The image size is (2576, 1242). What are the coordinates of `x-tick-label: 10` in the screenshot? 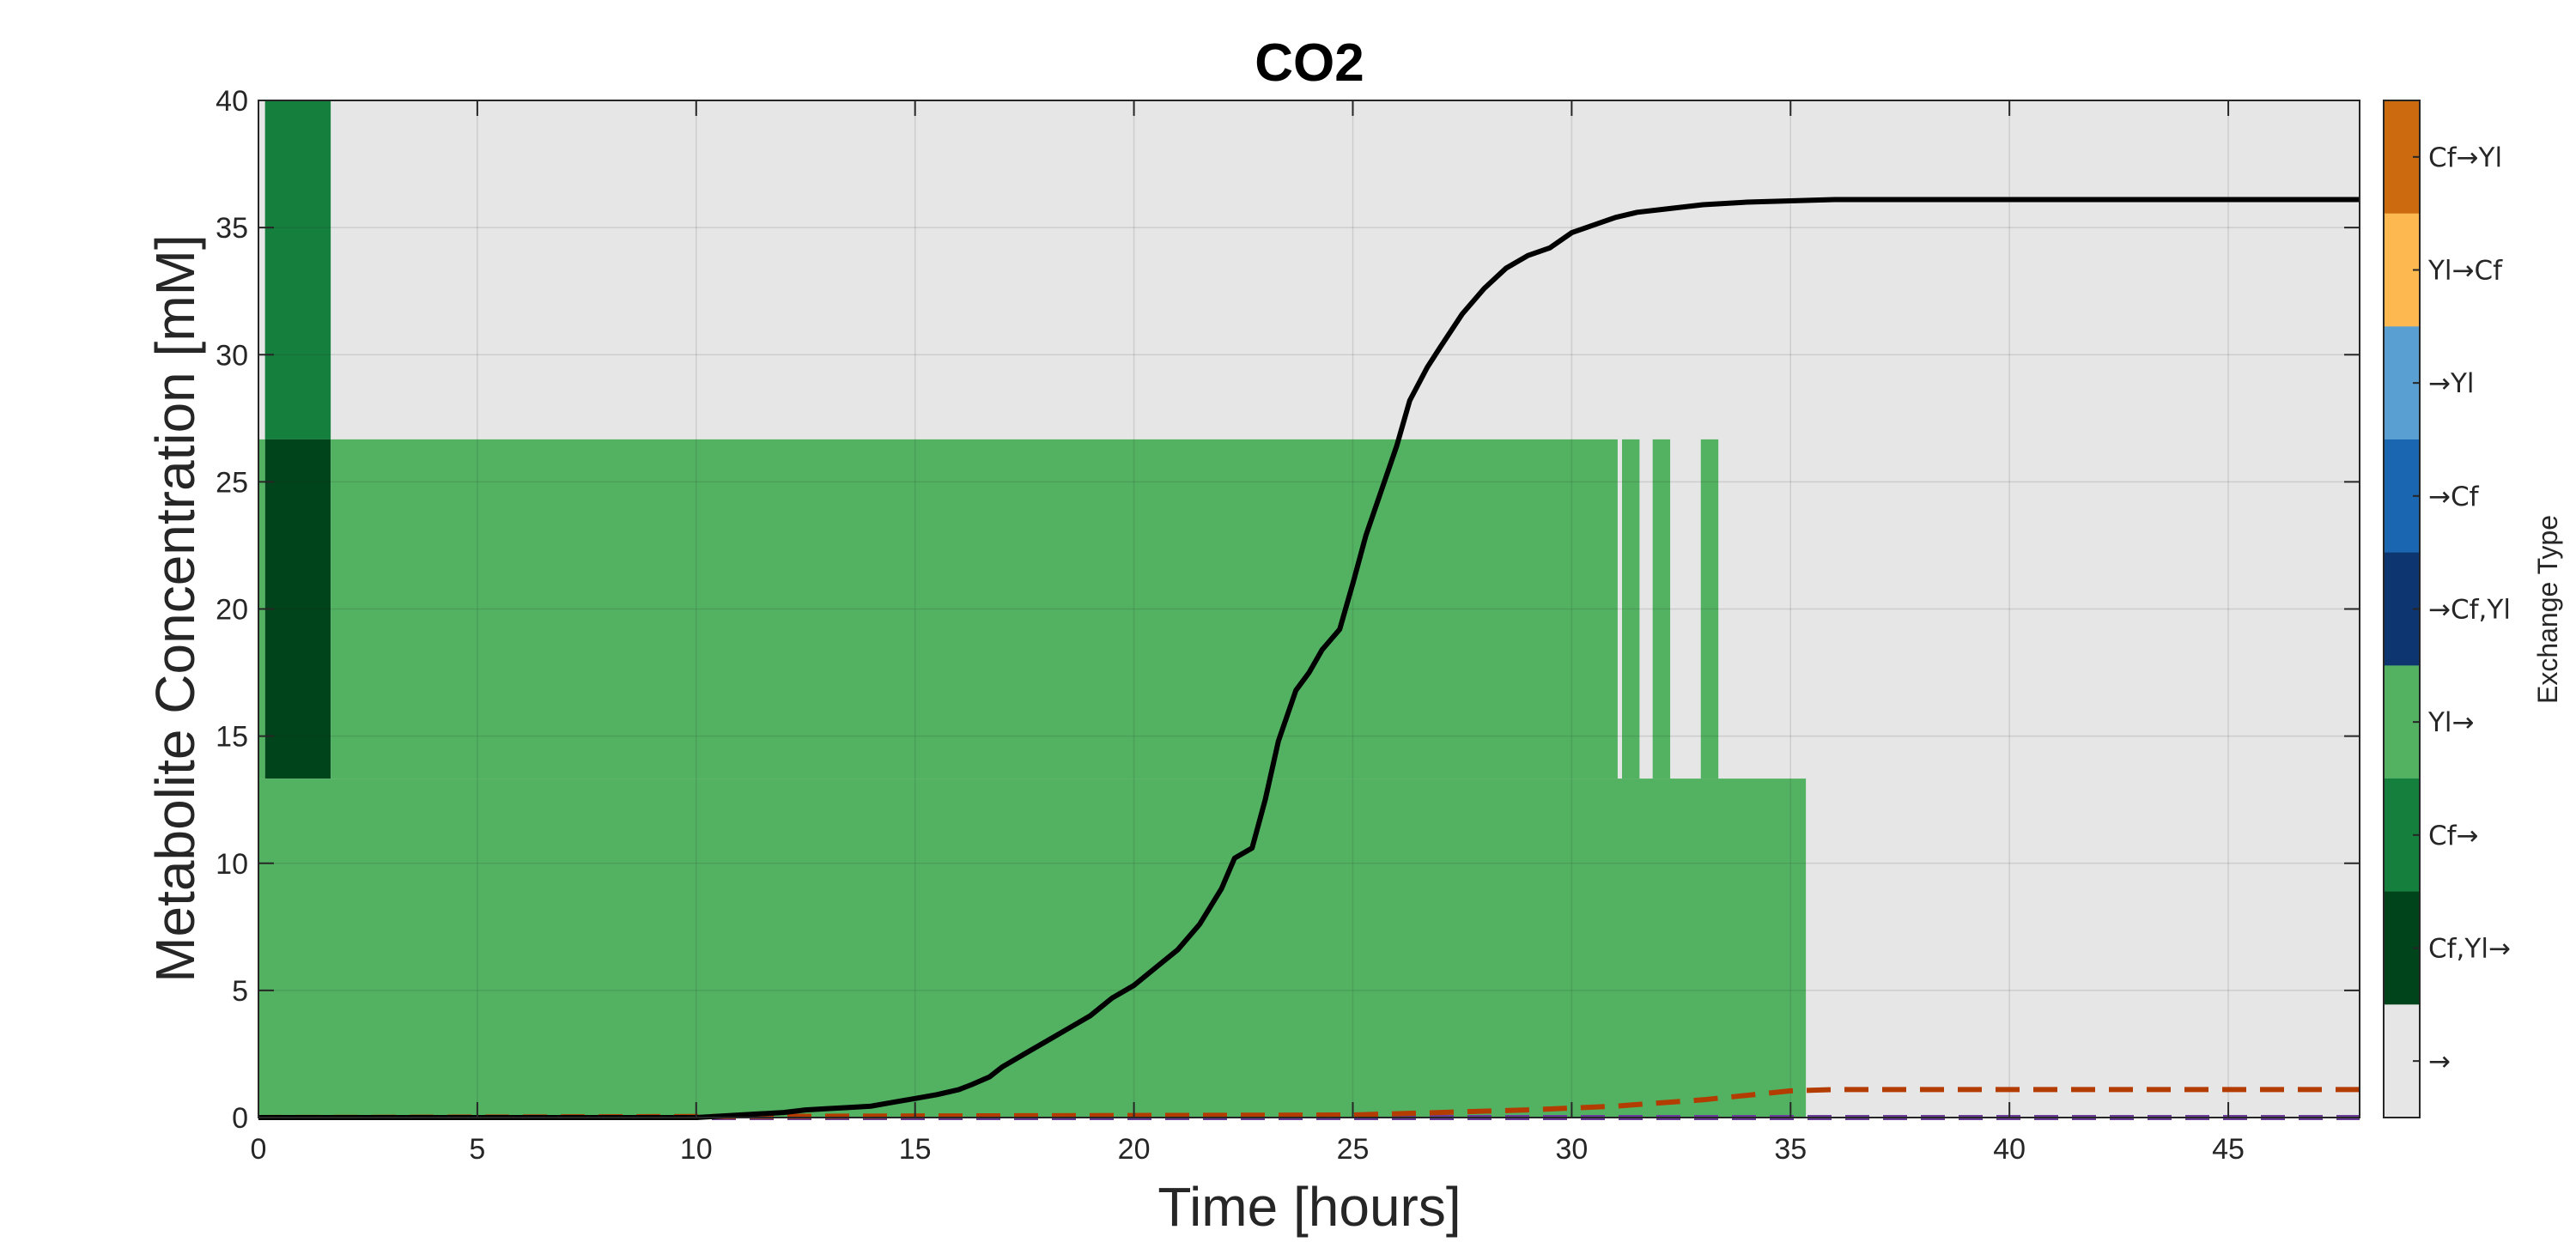 It's located at (696, 1150).